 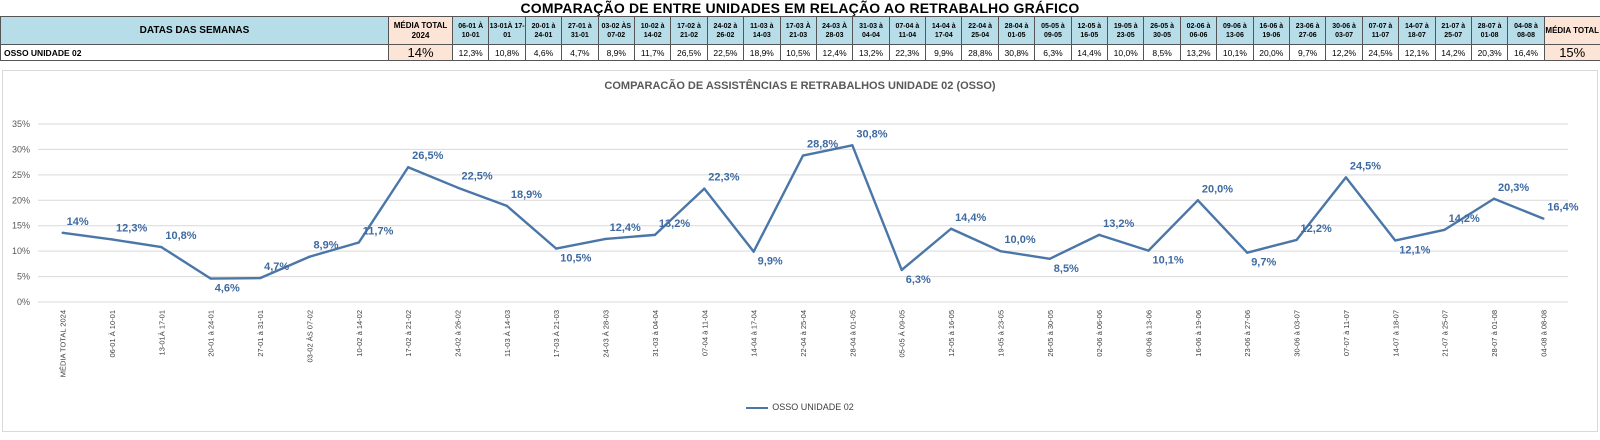 I want to click on data-label: 20,3%, so click(x=1513, y=188).